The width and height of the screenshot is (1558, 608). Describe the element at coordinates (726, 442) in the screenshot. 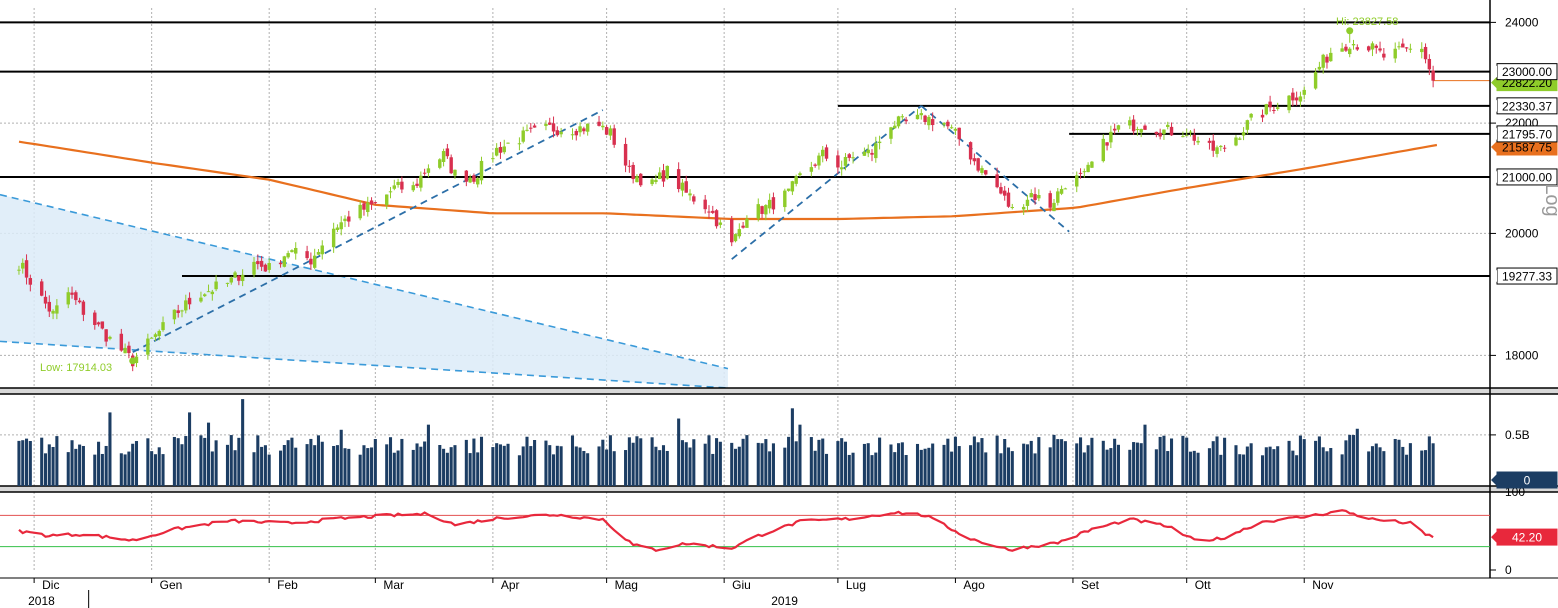

I see `volume-panel` at that location.